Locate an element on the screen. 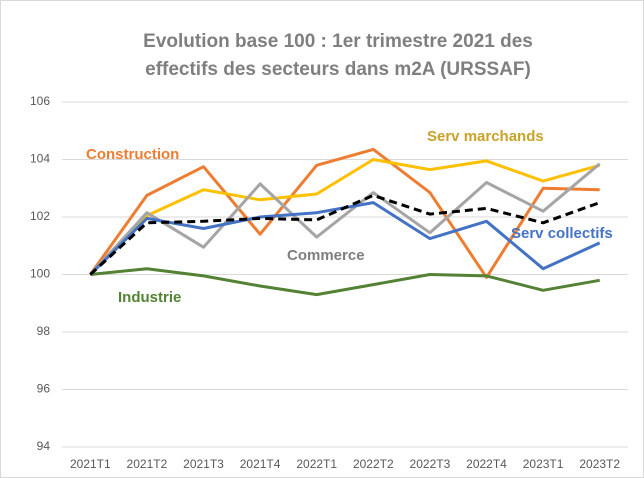  x-tick-label: 2021T3 is located at coordinates (203, 464).